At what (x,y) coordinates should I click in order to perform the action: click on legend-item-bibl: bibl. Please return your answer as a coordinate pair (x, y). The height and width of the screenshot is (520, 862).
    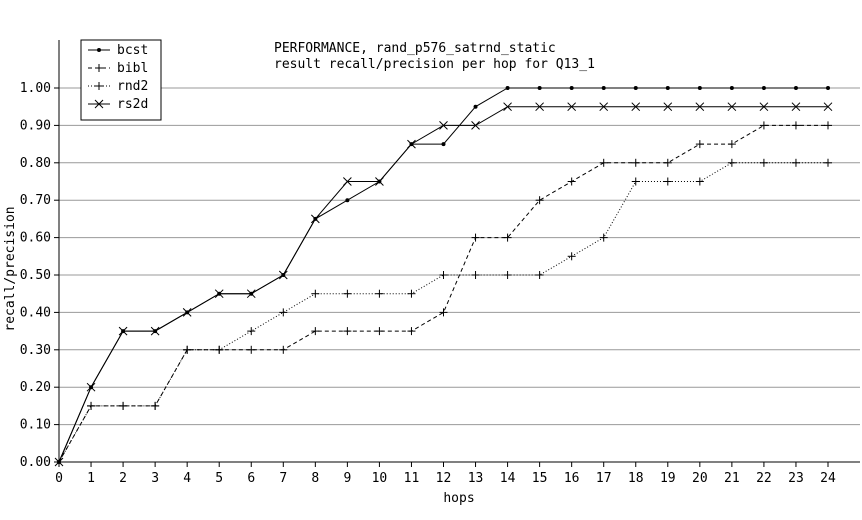
    Looking at the image, I should click on (118, 68).